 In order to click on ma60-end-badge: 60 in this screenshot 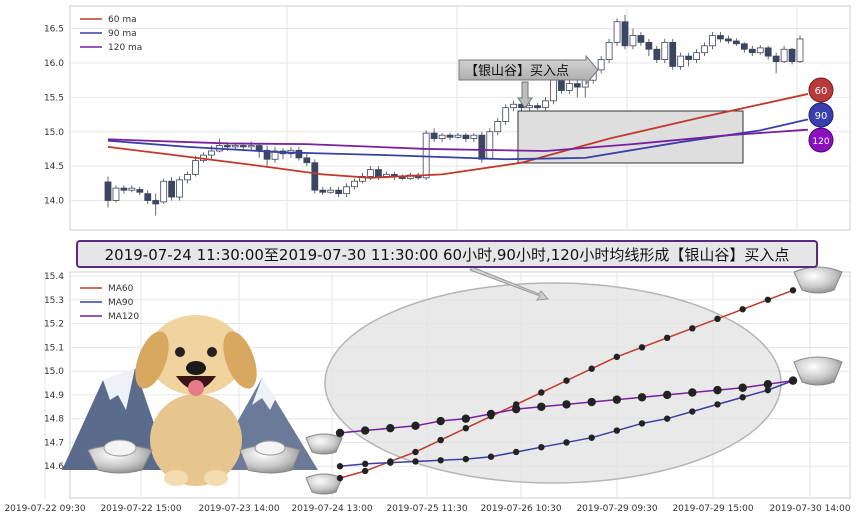, I will do `click(821, 90)`.